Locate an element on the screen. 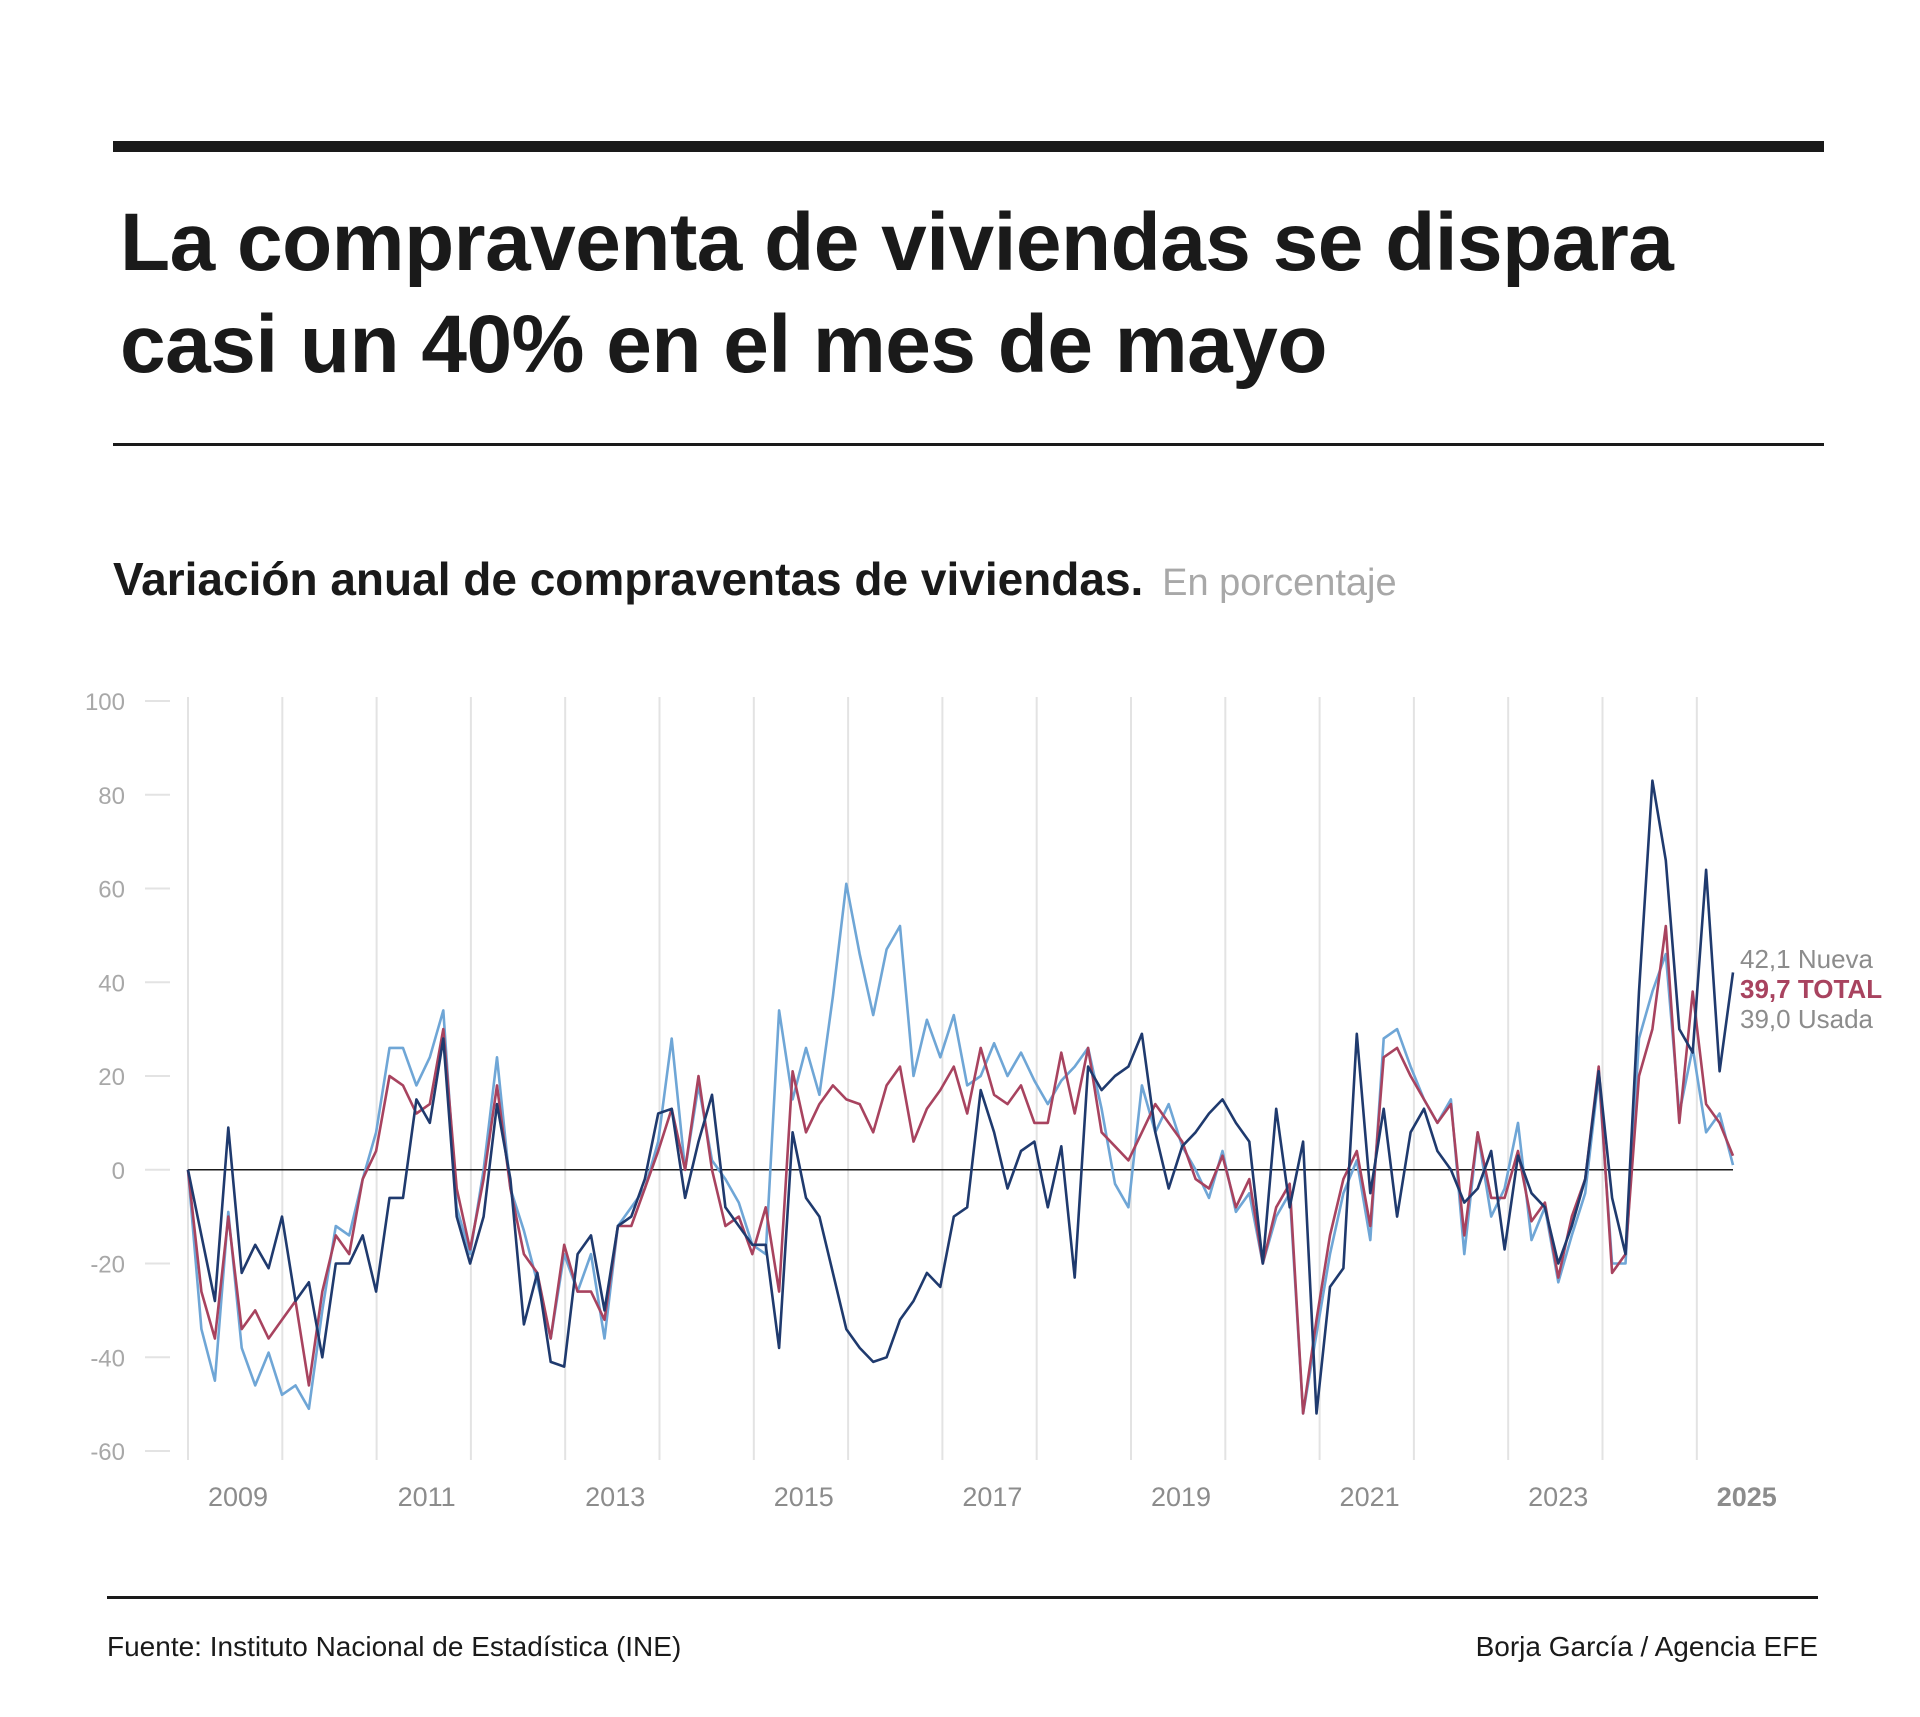 This screenshot has width=1920, height=1717. y-tick-label: -20 is located at coordinates (107, 1265).